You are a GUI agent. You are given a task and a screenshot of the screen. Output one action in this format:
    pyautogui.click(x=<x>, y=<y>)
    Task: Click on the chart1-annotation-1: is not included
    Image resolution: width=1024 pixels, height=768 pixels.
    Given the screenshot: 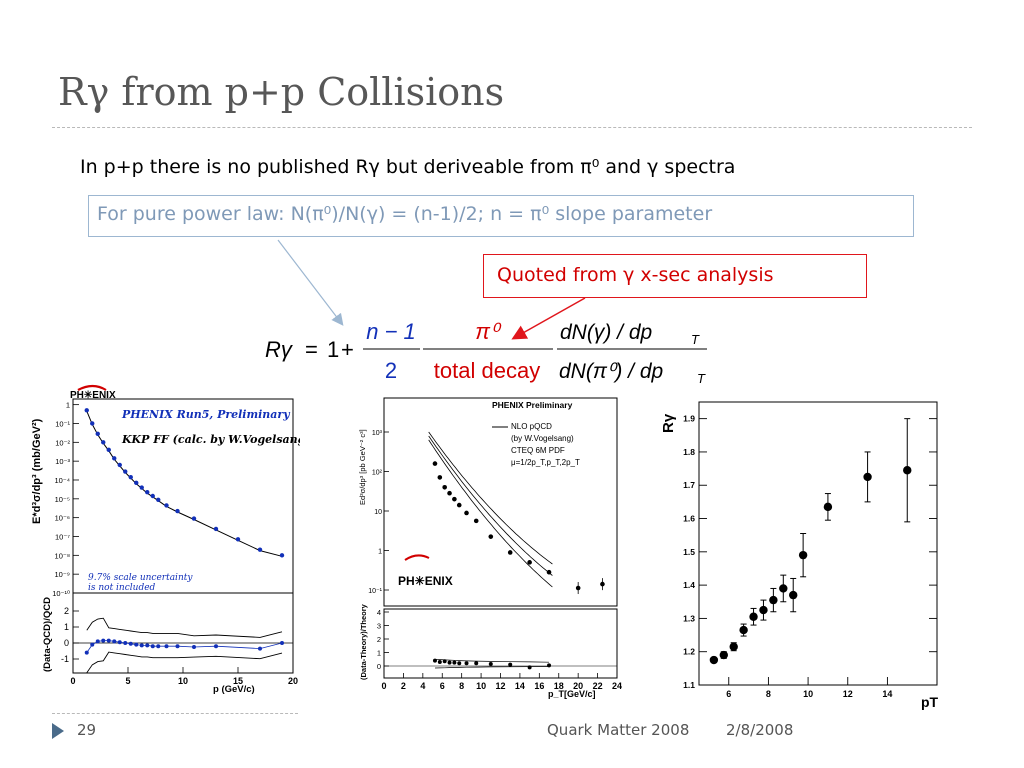 What is the action you would take?
    pyautogui.click(x=122, y=588)
    